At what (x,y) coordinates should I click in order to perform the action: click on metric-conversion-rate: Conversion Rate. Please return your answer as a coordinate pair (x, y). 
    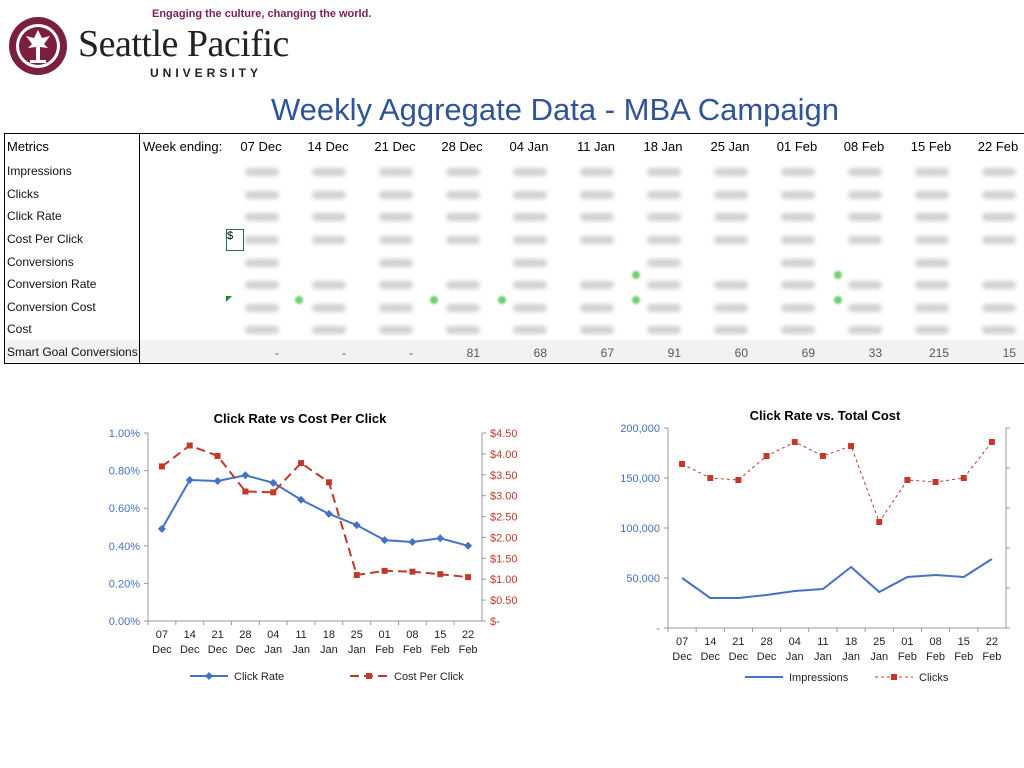
    Looking at the image, I should click on (52, 284).